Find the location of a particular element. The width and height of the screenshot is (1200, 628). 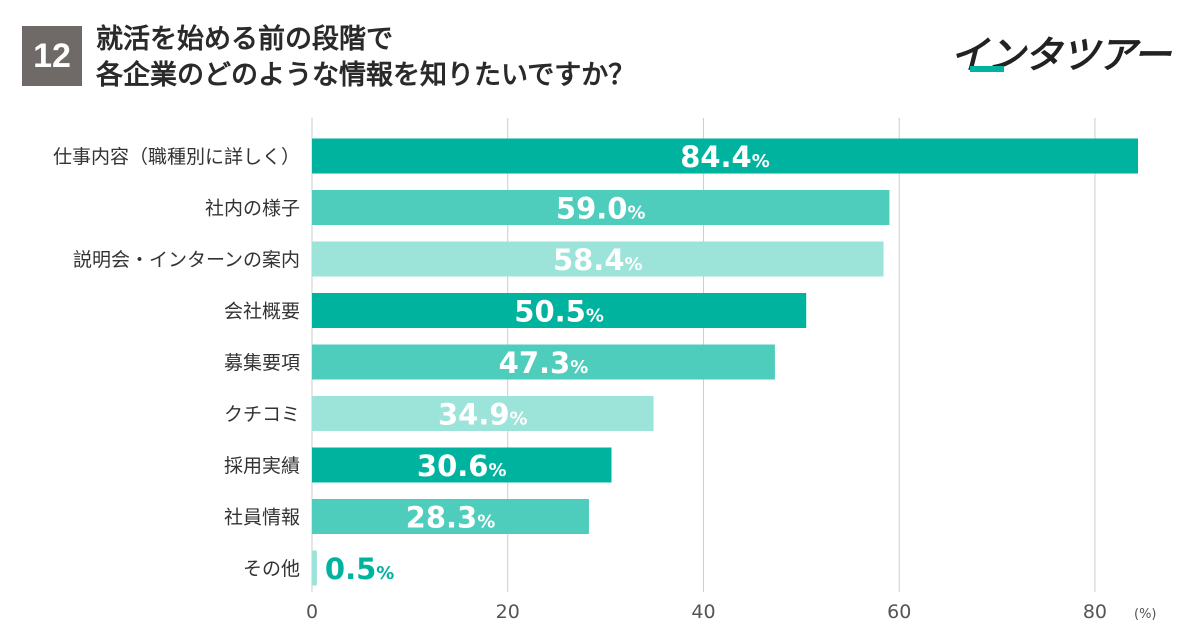

category-label: 採用実績 is located at coordinates (262, 466).